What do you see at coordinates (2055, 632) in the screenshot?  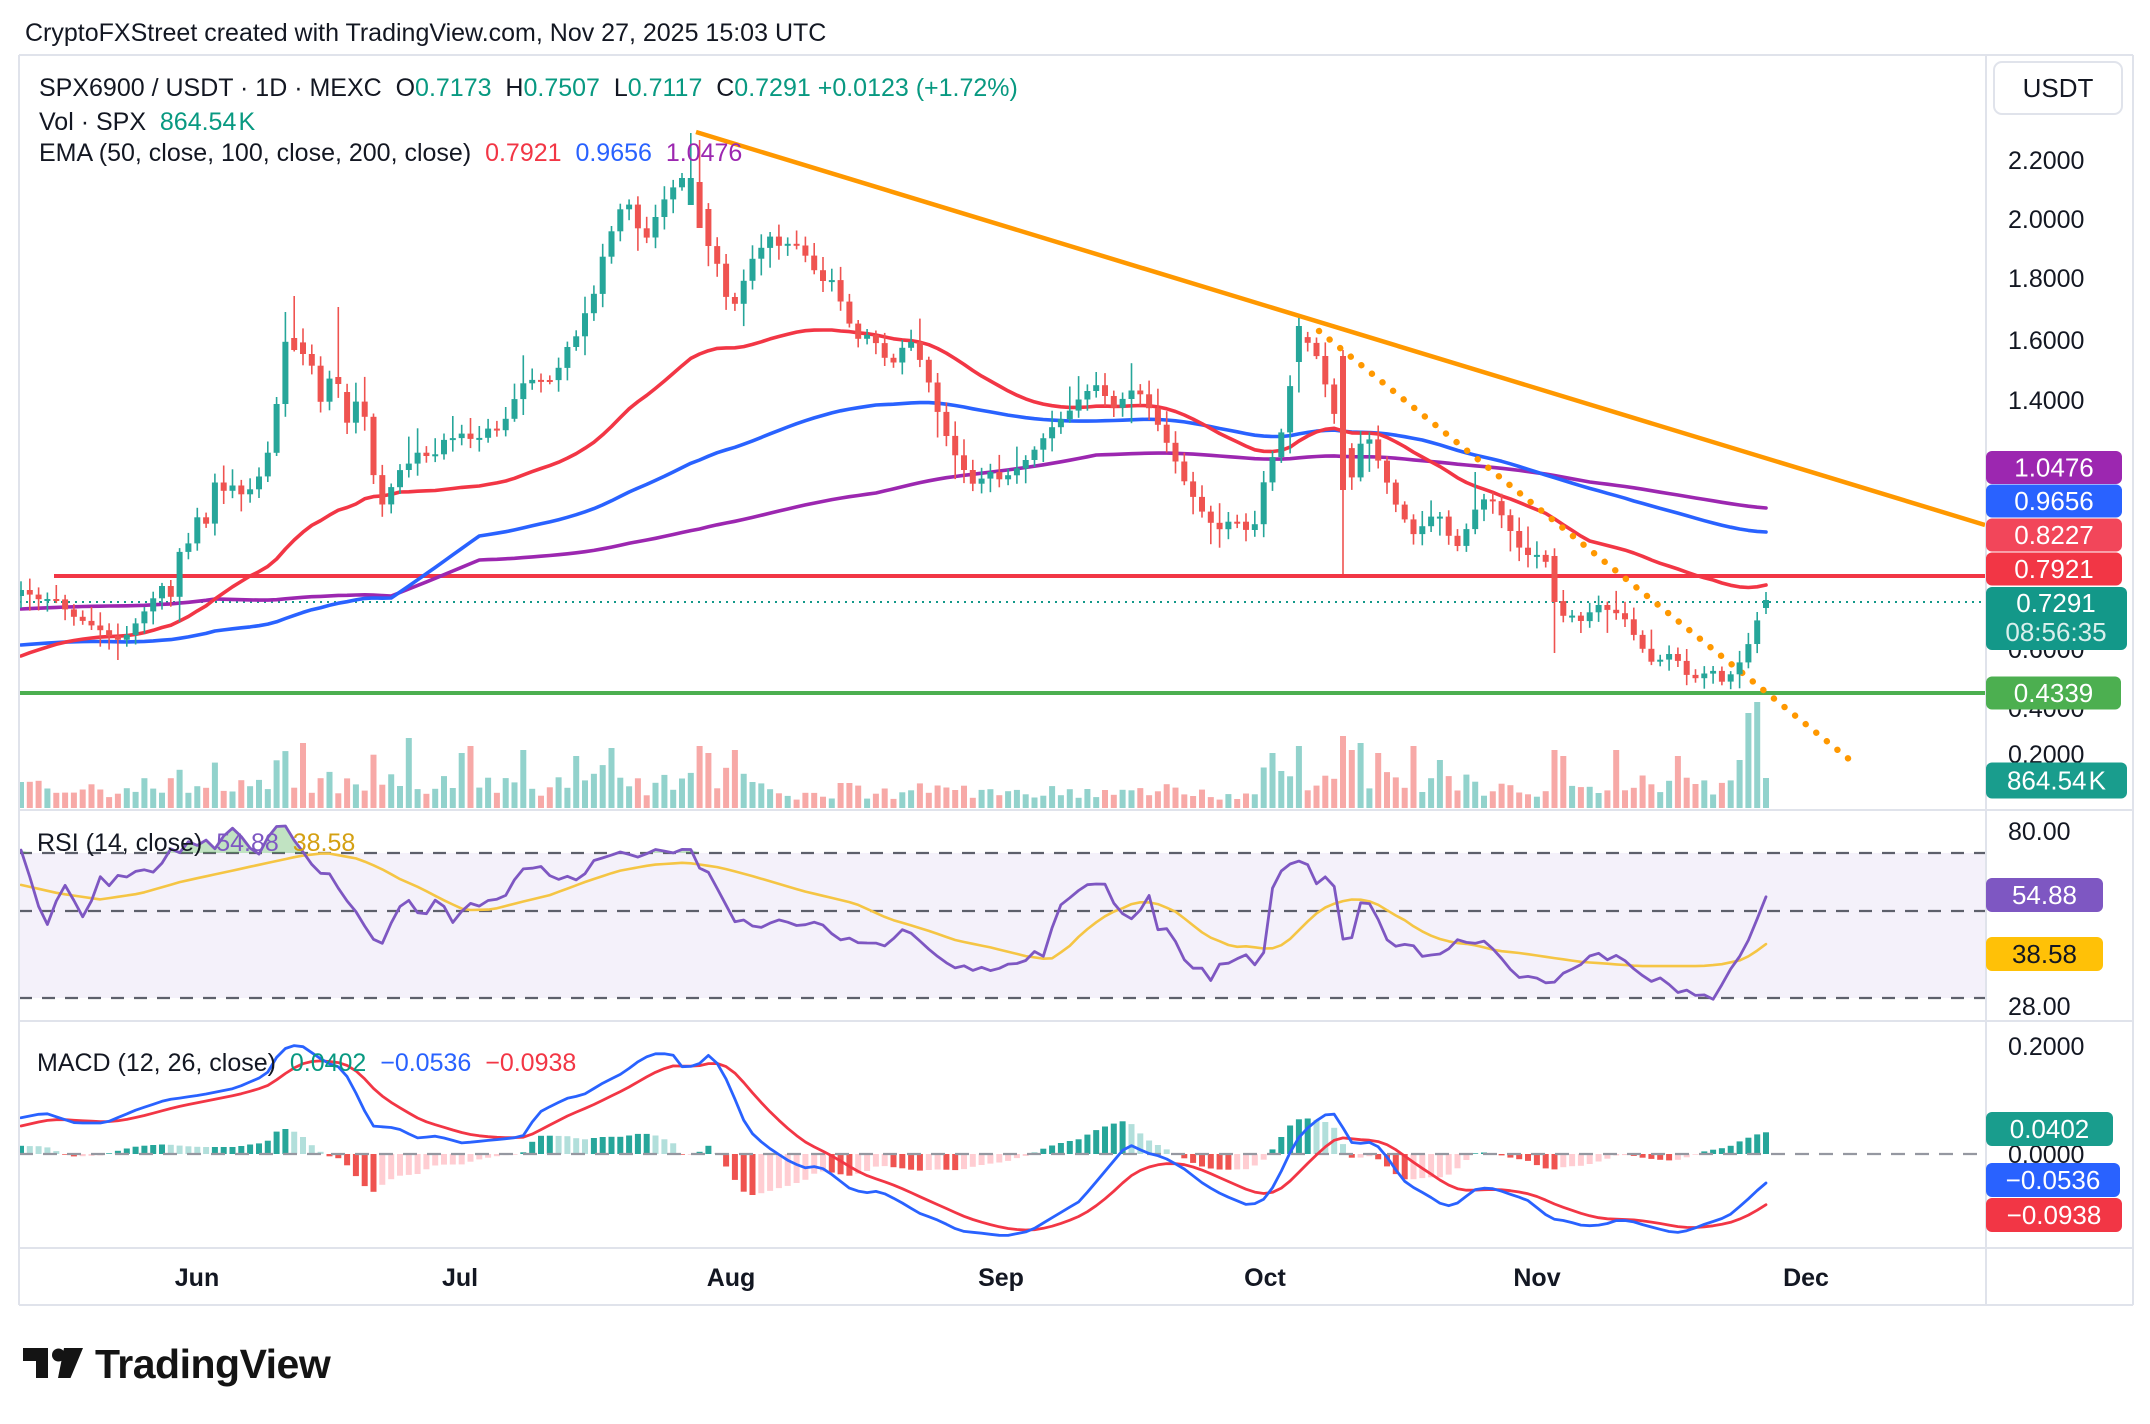 I see `svg-text: 08:56:35` at bounding box center [2055, 632].